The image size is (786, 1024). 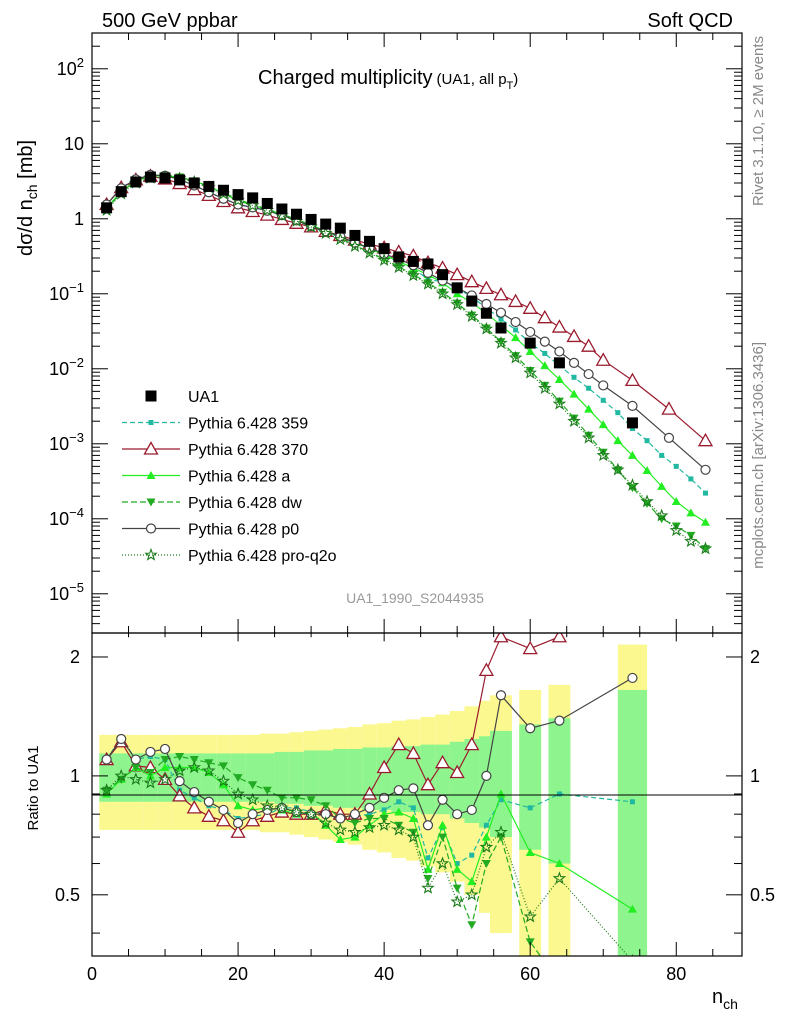 What do you see at coordinates (690, 21) in the screenshot?
I see `header-right: Soft QCD` at bounding box center [690, 21].